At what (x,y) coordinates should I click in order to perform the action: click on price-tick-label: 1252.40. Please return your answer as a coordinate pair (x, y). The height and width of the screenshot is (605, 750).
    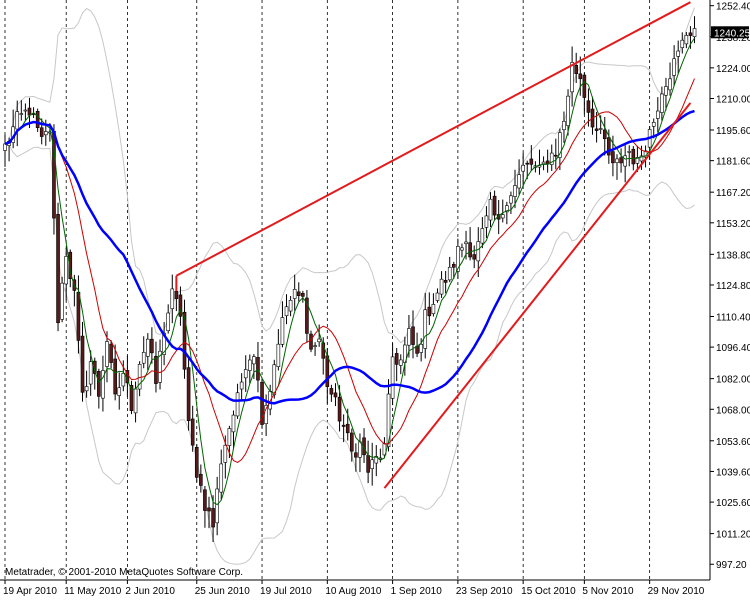
    Looking at the image, I should click on (733, 7).